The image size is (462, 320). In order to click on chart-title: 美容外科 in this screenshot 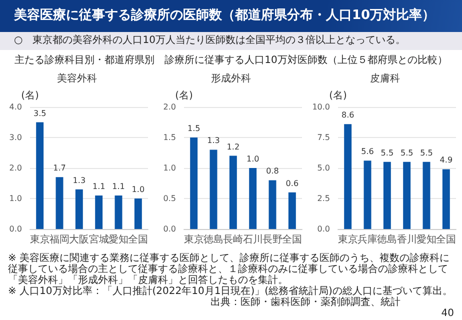, I will do `click(77, 78)`.